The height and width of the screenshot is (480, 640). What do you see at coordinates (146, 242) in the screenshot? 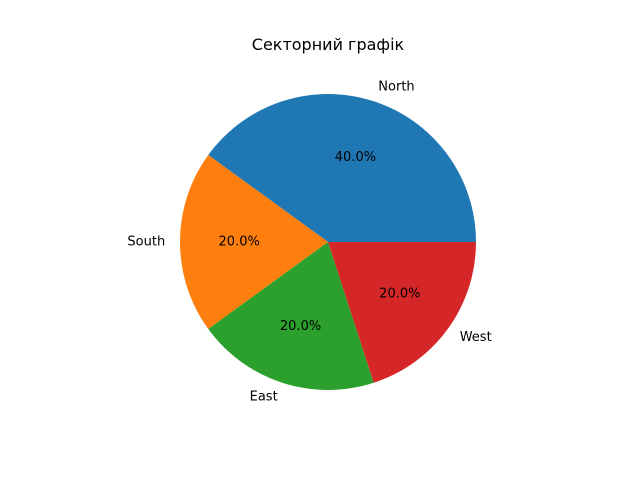
I see `slice-label-south: South` at bounding box center [146, 242].